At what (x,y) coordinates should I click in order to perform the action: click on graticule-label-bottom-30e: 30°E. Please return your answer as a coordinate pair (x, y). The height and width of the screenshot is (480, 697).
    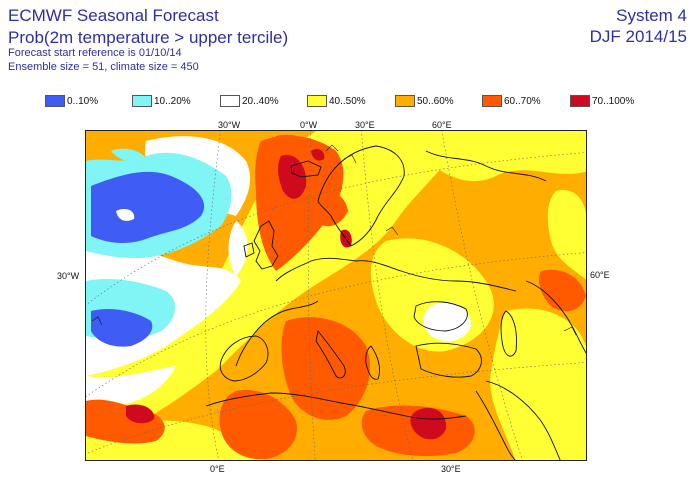
    Looking at the image, I should click on (451, 469).